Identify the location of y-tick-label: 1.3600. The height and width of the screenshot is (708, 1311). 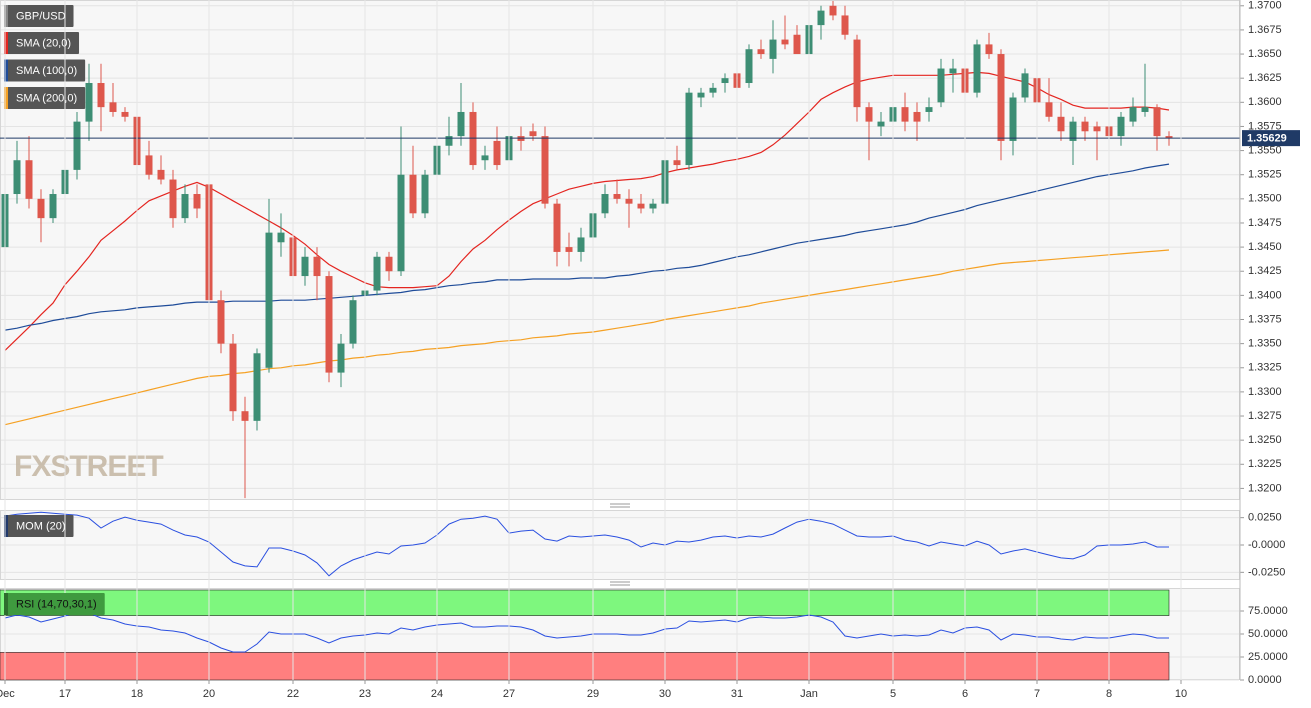
(1265, 102).